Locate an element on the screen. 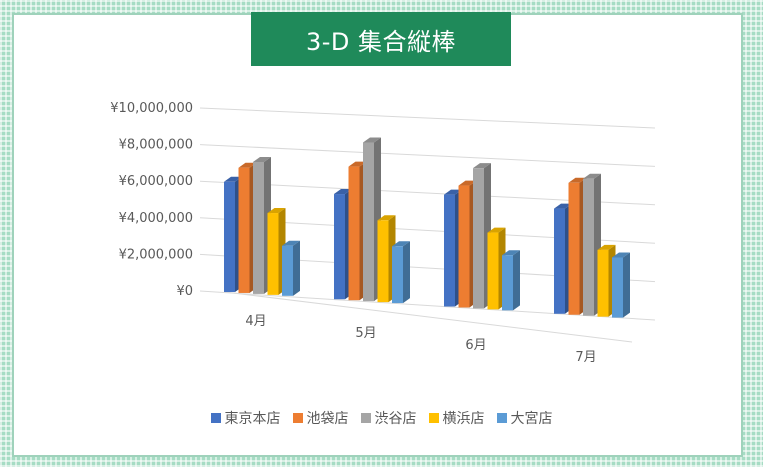 The height and width of the screenshot is (467, 763). y-tick-label: ¥2,000,000 is located at coordinates (156, 254).